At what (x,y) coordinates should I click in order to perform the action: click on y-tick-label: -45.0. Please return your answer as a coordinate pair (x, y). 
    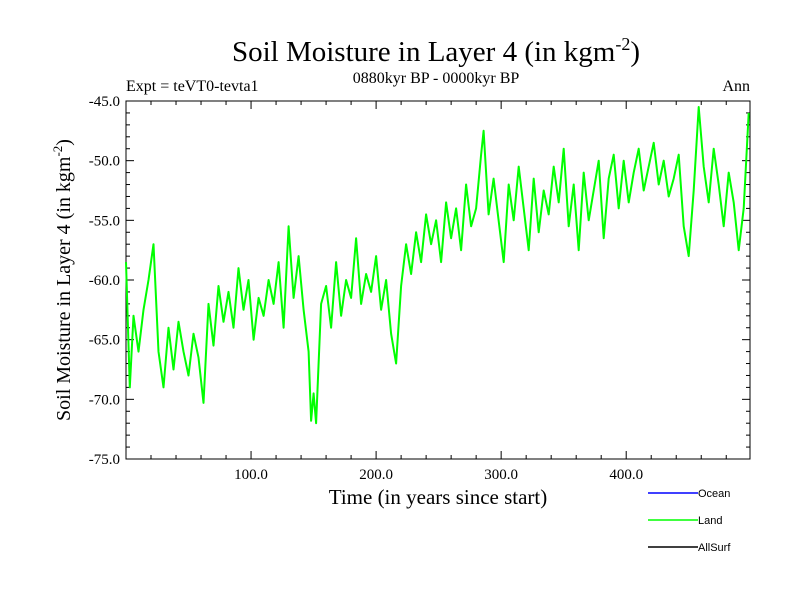
    Looking at the image, I should click on (104, 102).